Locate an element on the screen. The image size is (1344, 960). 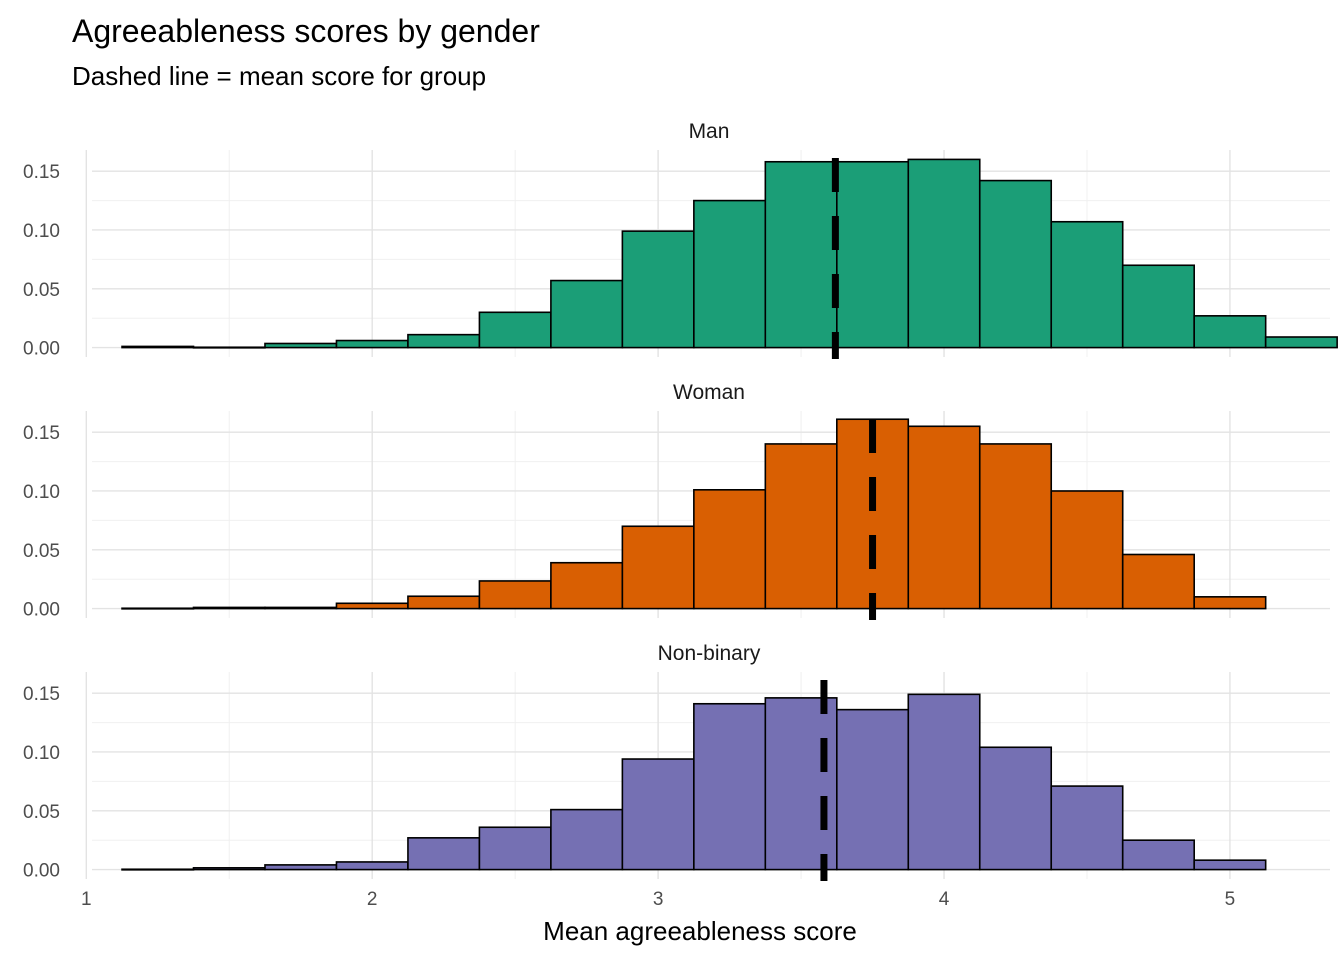
x-axis: 1 2 3 4 5 is located at coordinates (658, 899).